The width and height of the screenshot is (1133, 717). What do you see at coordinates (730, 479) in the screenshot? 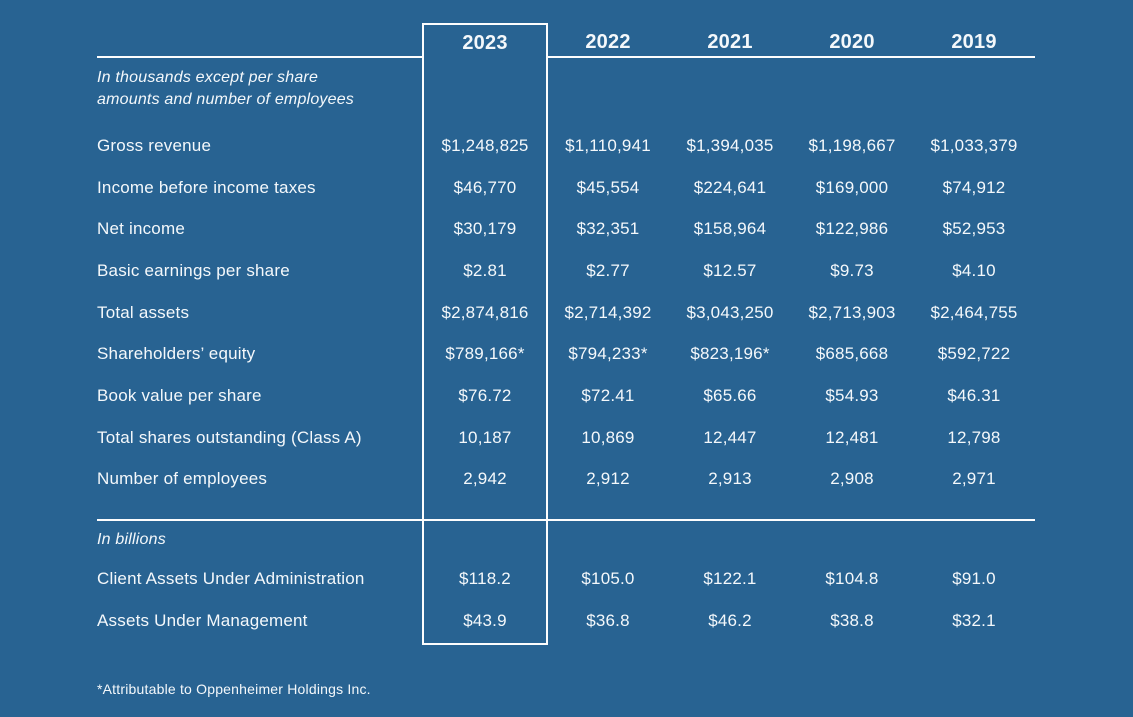
I see `cell-value: 2,913` at bounding box center [730, 479].